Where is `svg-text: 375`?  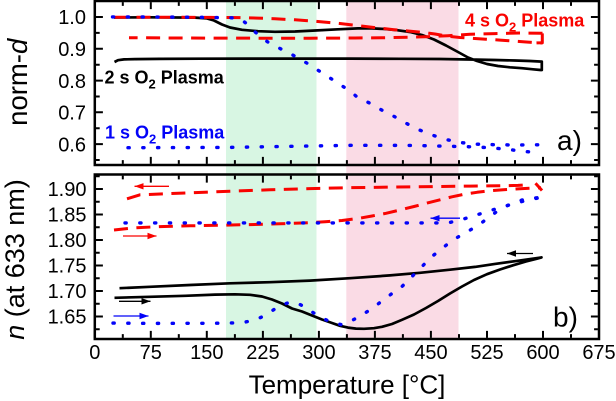
svg-text: 375 is located at coordinates (374, 353).